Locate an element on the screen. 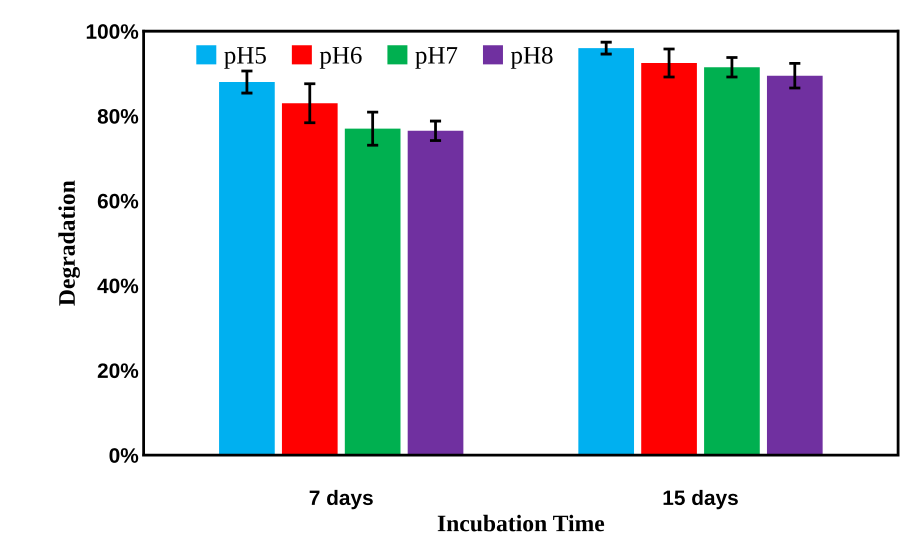 The image size is (909, 547). y-axis-title: Degradation is located at coordinates (69, 243).